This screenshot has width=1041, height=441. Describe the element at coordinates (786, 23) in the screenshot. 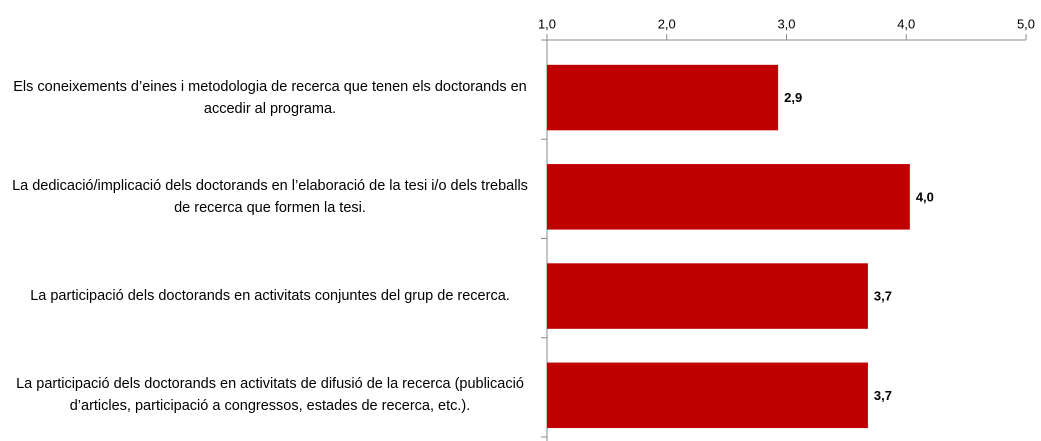

I see `x-tick-label: 3,0` at that location.